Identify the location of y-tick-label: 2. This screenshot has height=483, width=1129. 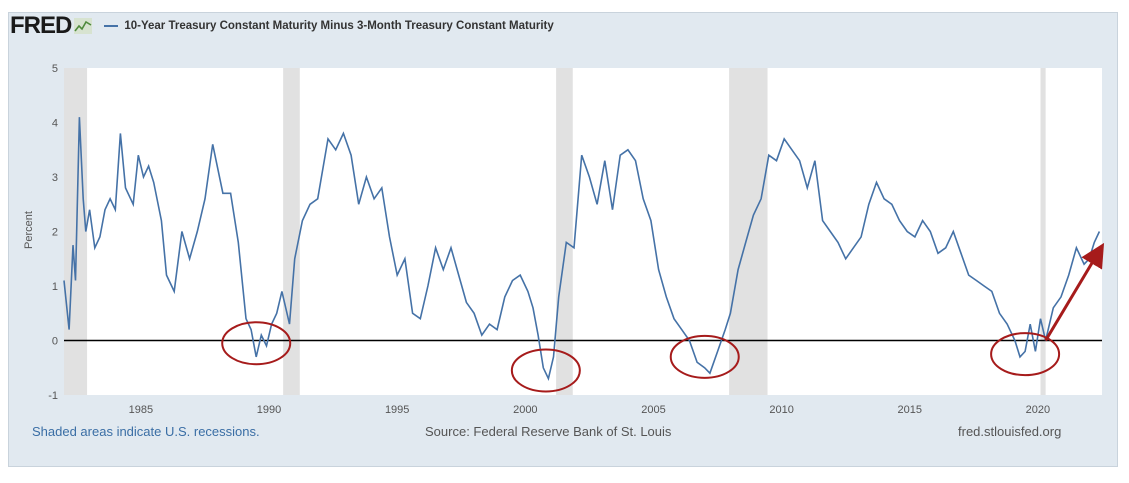
(55, 233).